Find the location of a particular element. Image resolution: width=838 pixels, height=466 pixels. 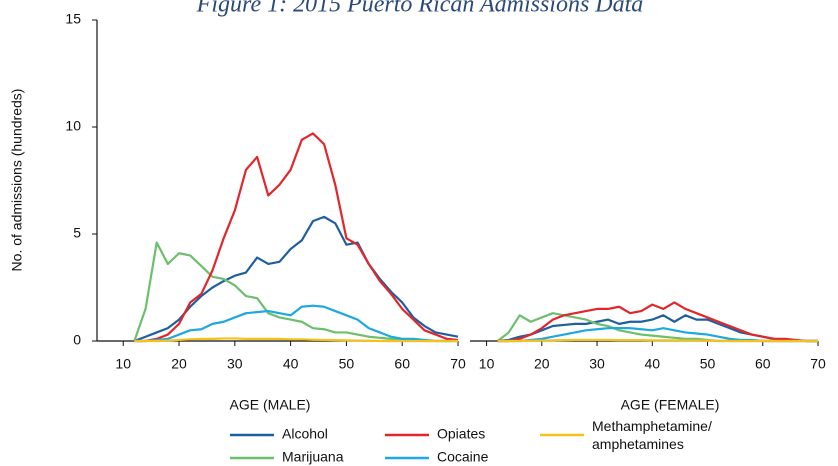

x-axis-label: AGE (FEMALE) is located at coordinates (670, 405).